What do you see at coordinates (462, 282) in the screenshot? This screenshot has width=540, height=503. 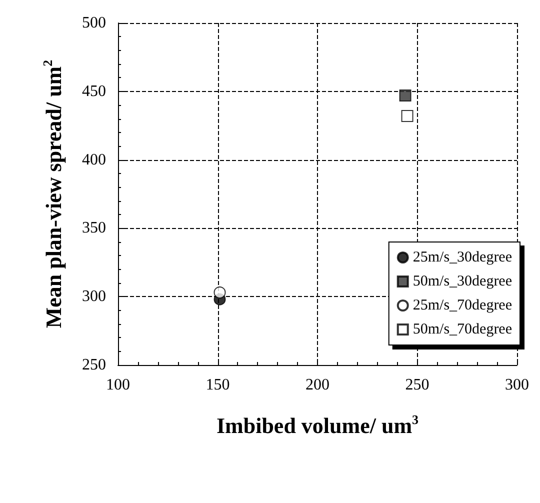 I see `legend-label: 50m/s_30degree` at bounding box center [462, 282].